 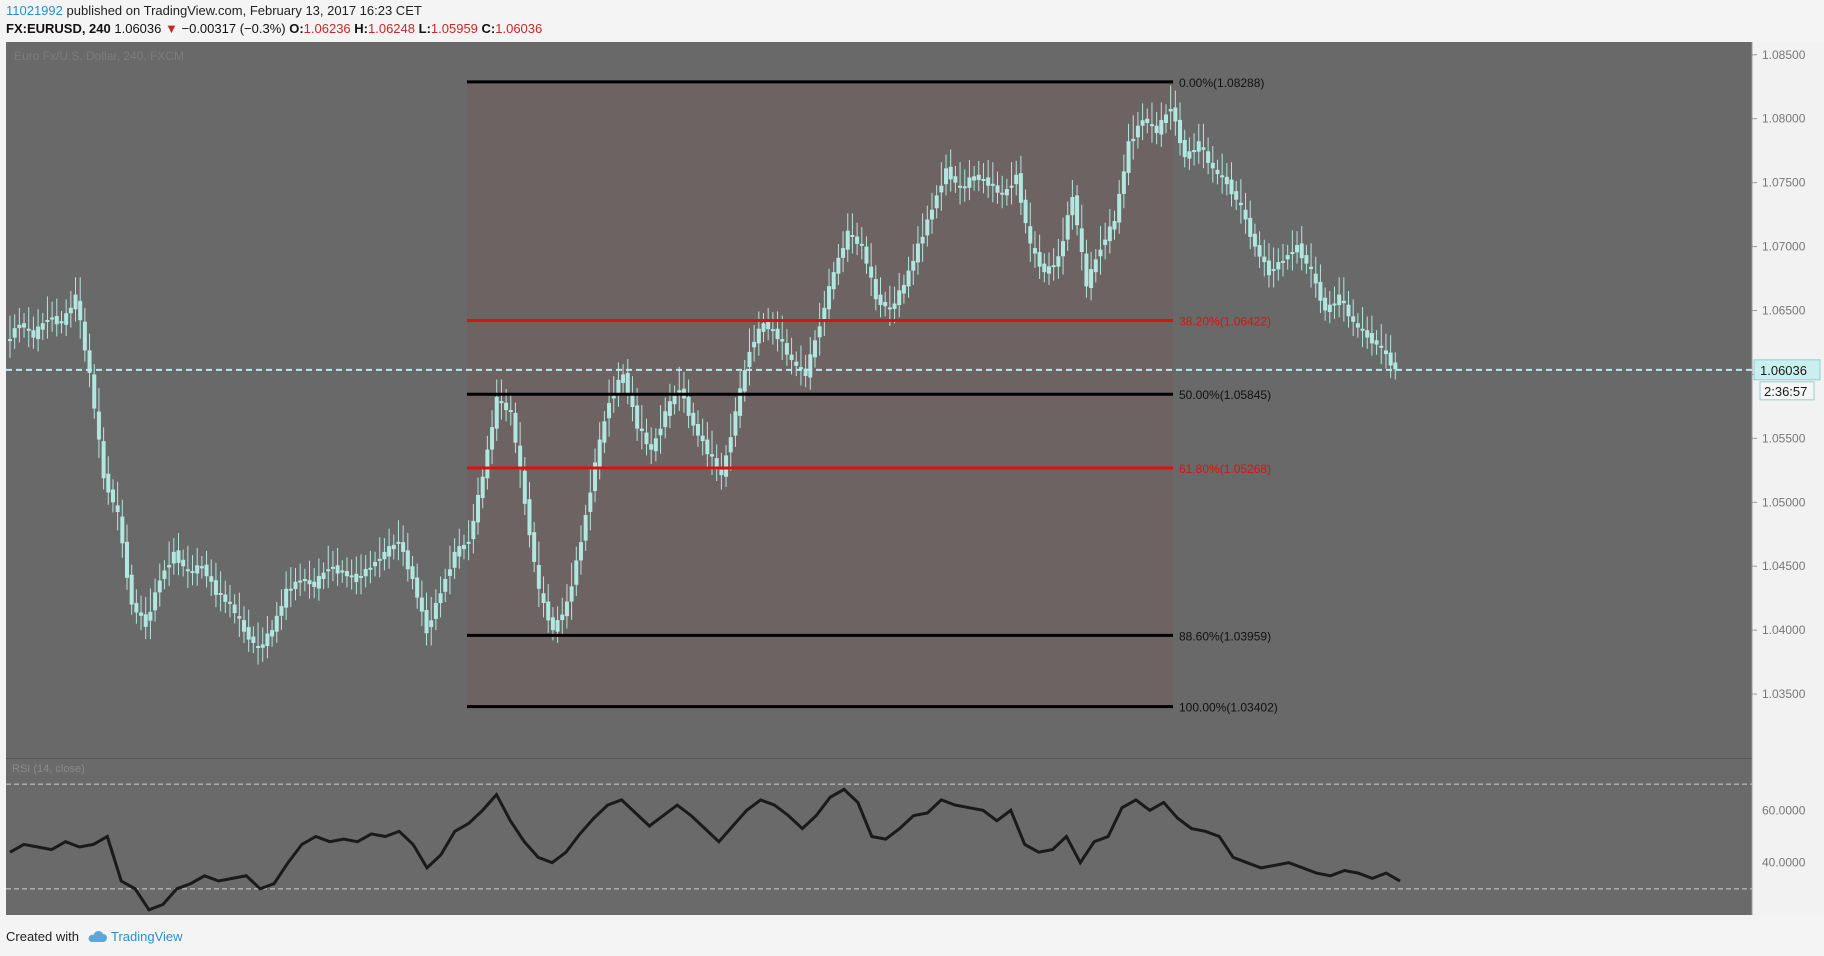 What do you see at coordinates (454, 28) in the screenshot?
I see `low-value: 1.05959` at bounding box center [454, 28].